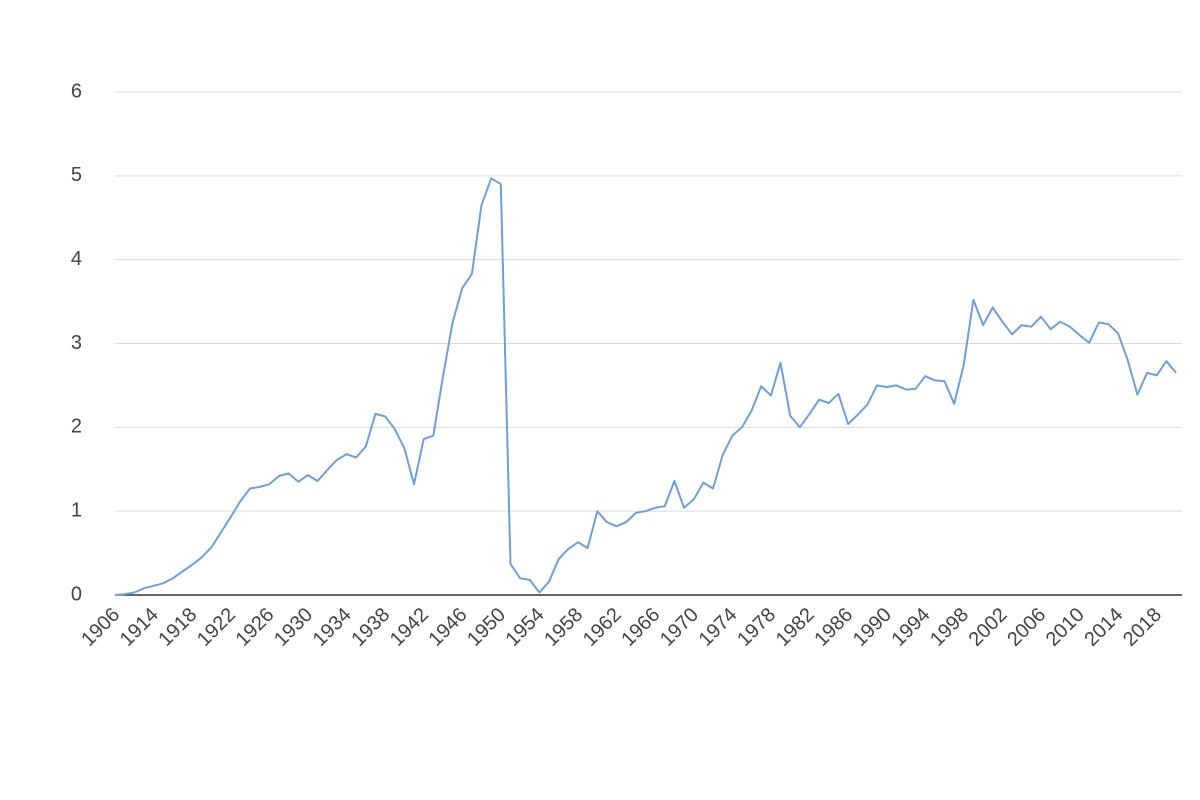  Describe the element at coordinates (216, 627) in the screenshot. I see `x-tick-label: 1922` at that location.